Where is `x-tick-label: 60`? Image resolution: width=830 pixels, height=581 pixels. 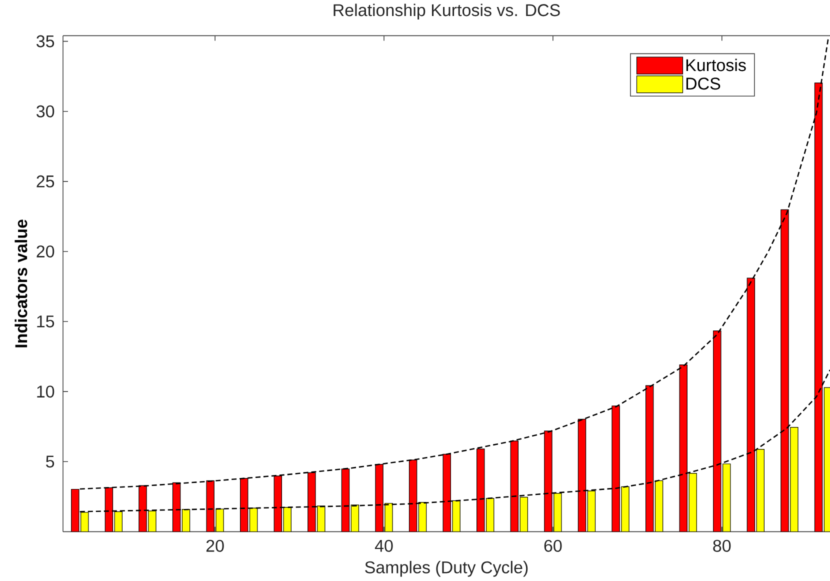 x-tick-label: 60 is located at coordinates (553, 546).